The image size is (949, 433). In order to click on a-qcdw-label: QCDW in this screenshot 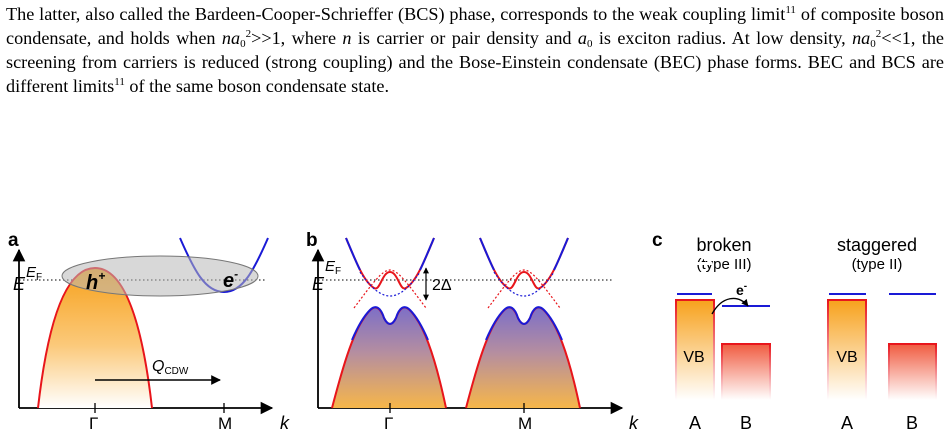, I will do `click(170, 367)`.